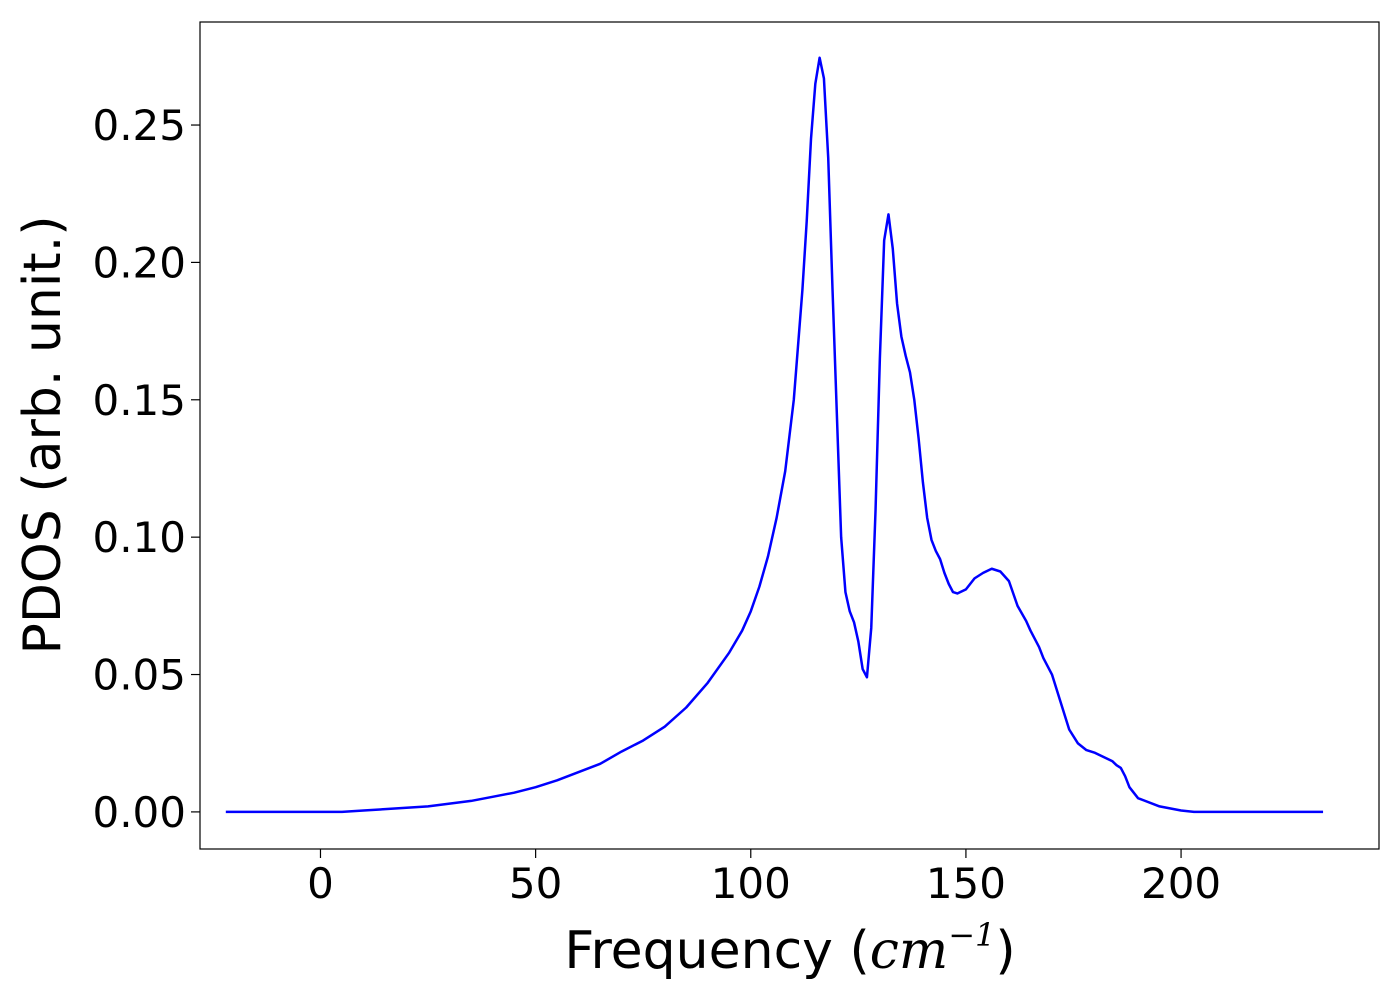 The image size is (1400, 1000). What do you see at coordinates (139, 125) in the screenshot?
I see `y-tick-label: 0.25` at bounding box center [139, 125].